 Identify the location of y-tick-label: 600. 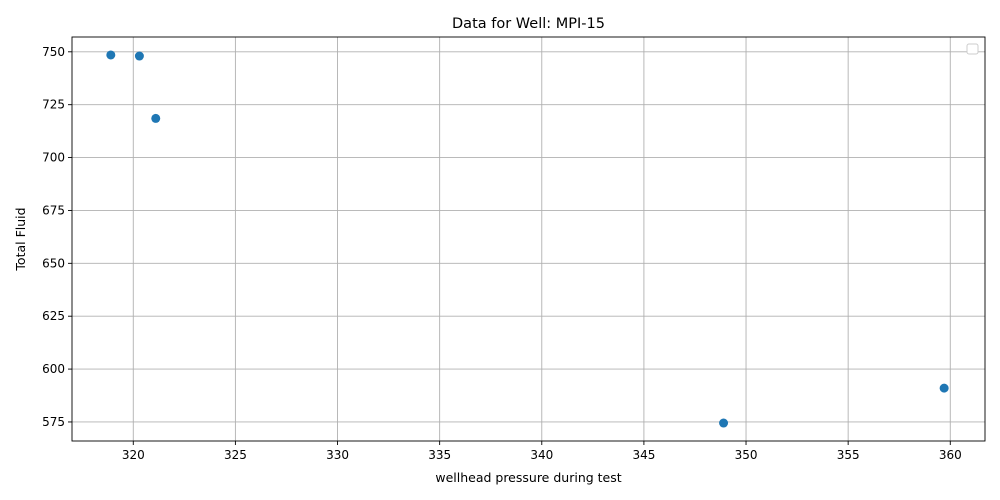
(53, 369).